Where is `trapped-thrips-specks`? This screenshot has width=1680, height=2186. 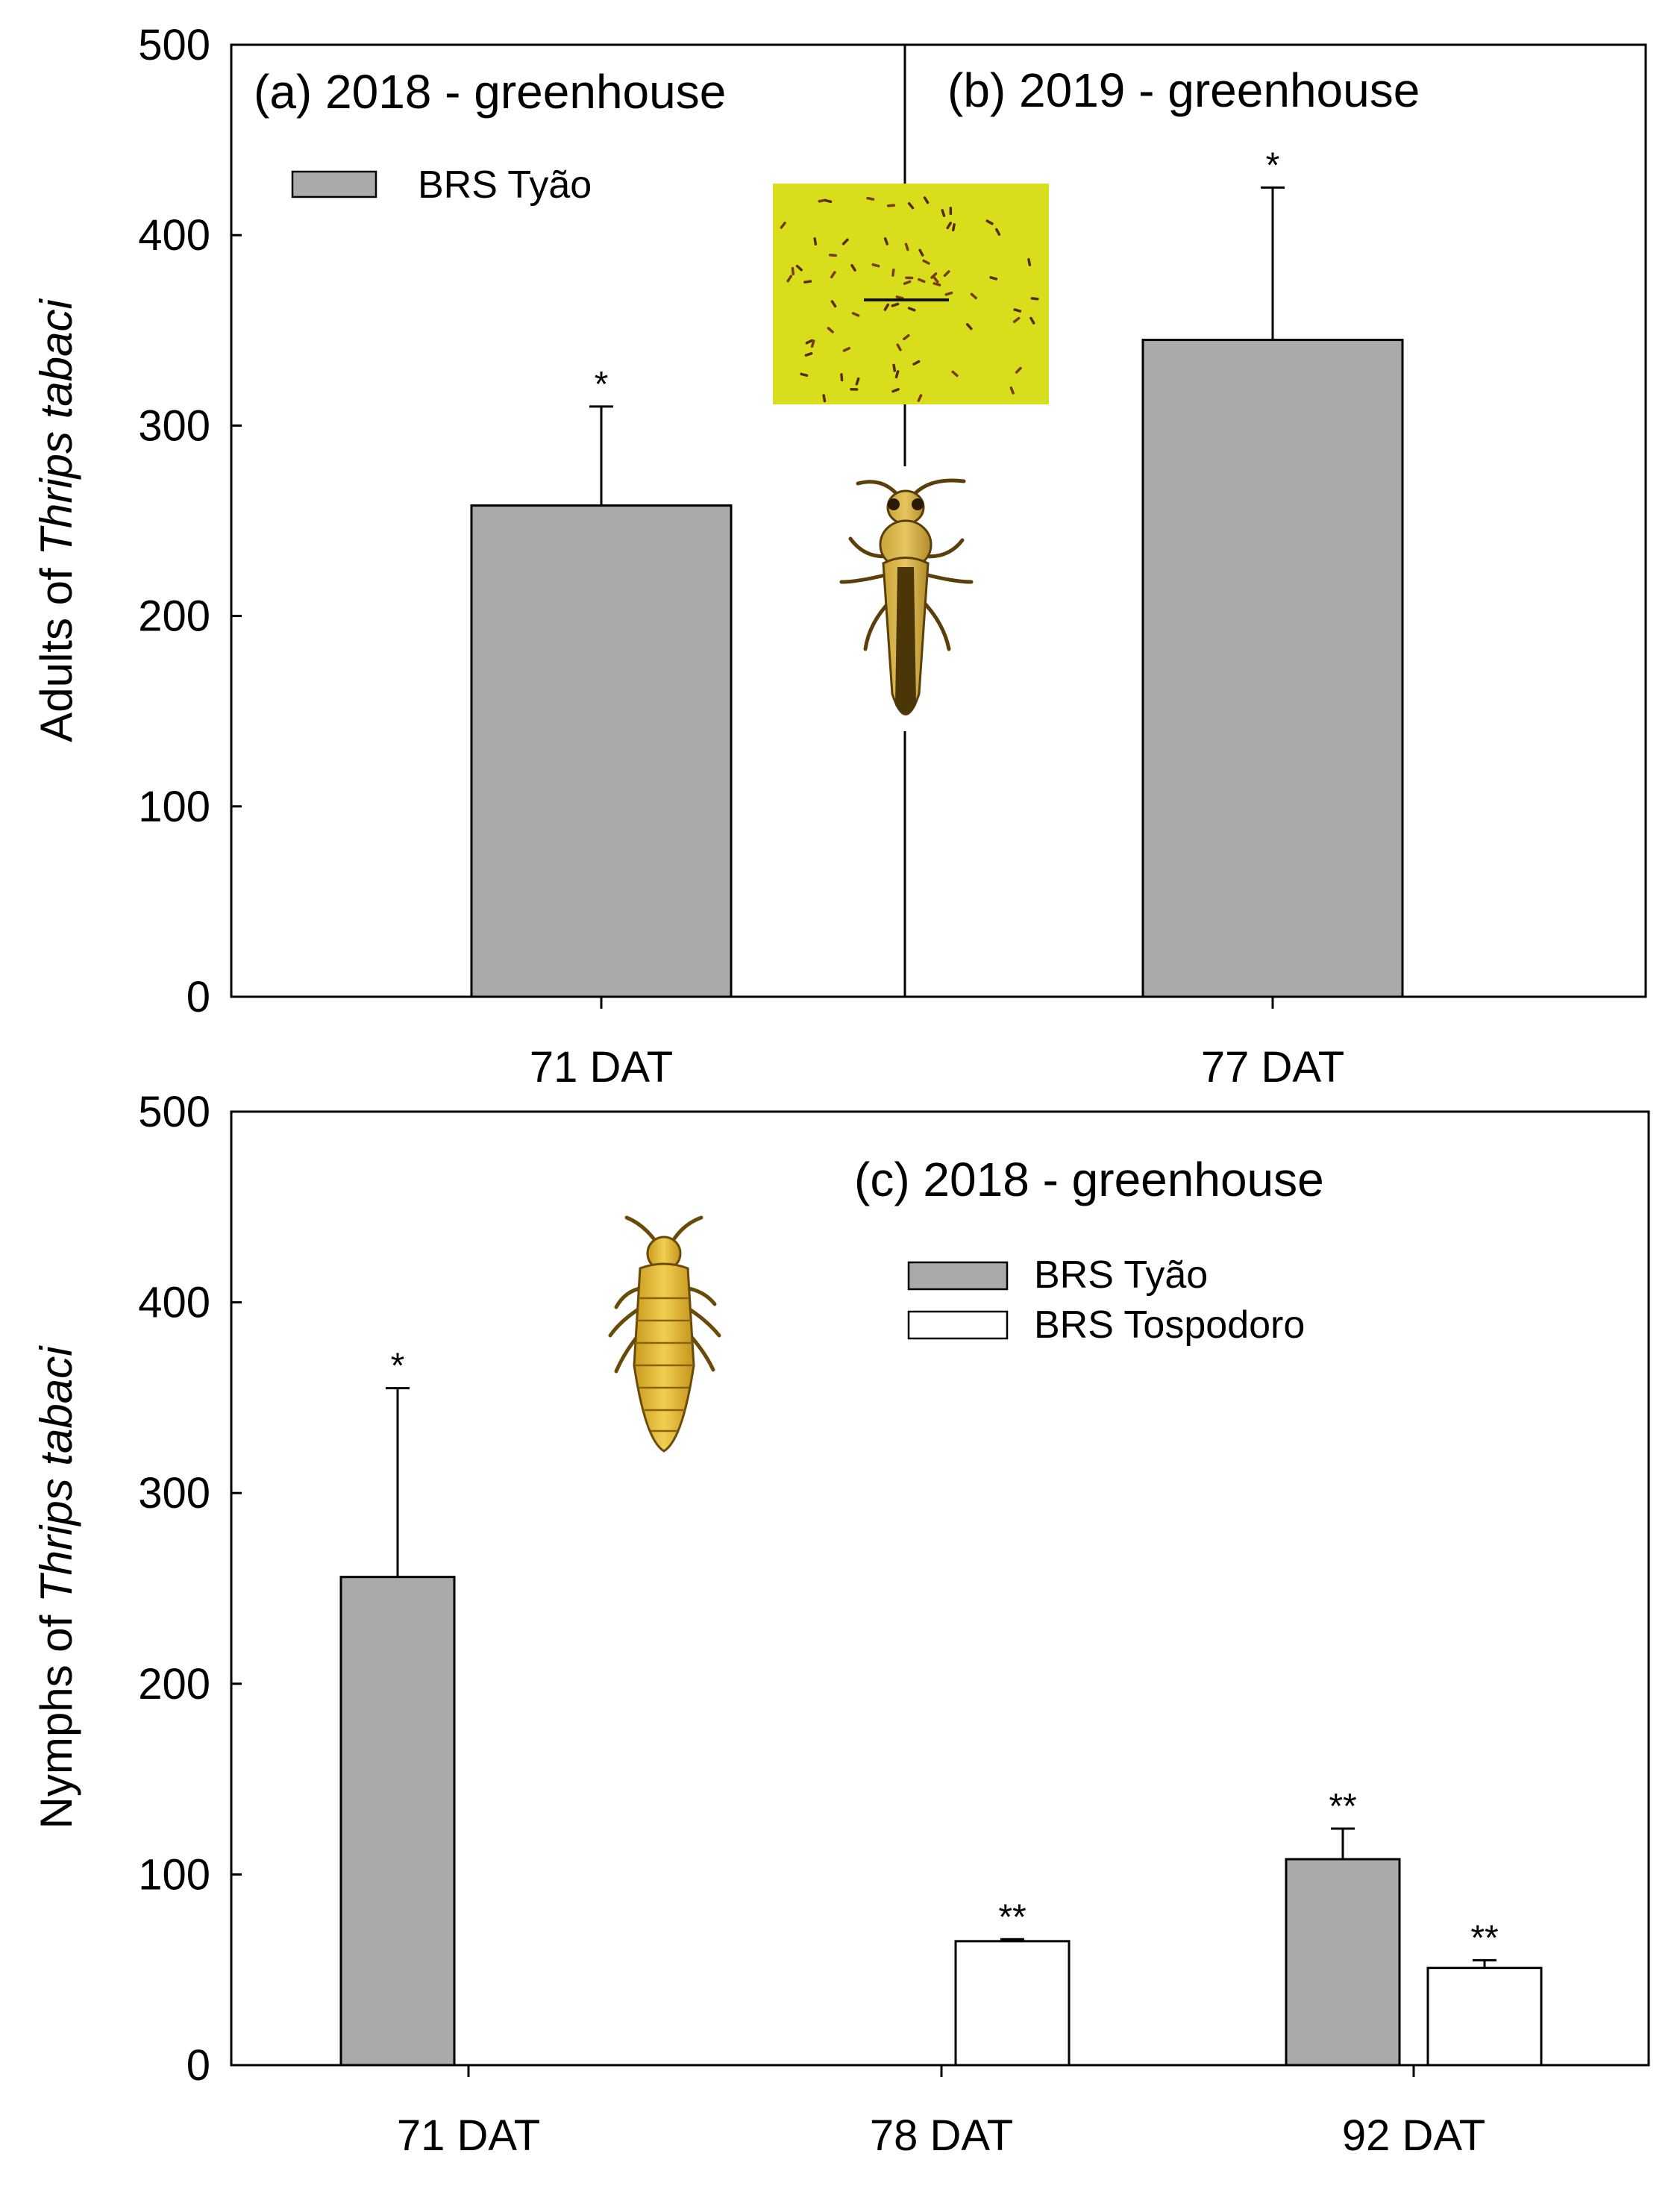
trapped-thrips-specks is located at coordinates (909, 299).